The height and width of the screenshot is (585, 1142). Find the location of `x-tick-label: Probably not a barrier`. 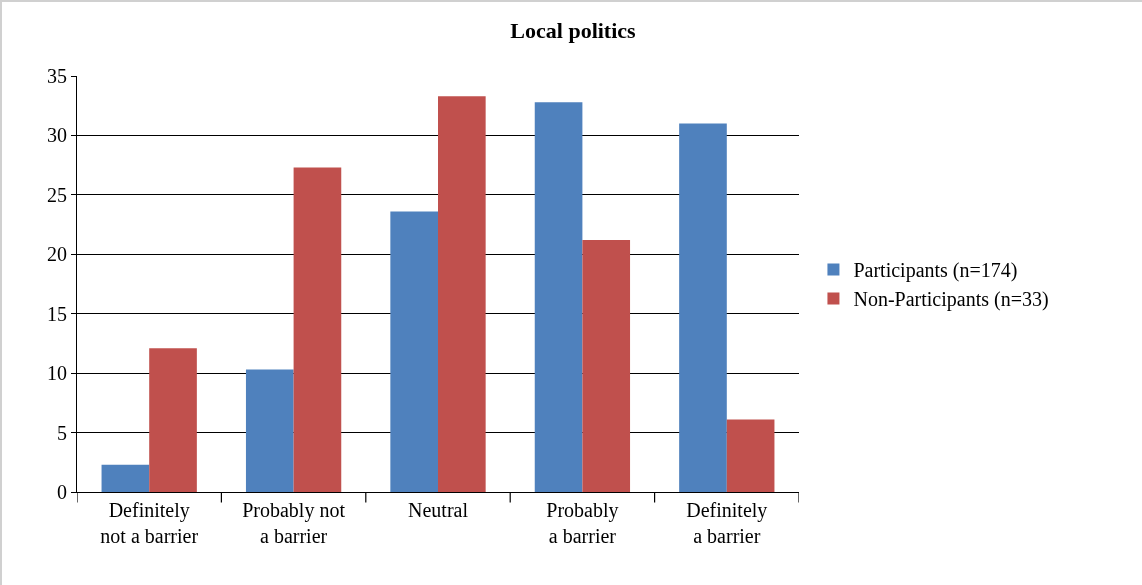

x-tick-label: Probably not a barrier is located at coordinates (294, 523).